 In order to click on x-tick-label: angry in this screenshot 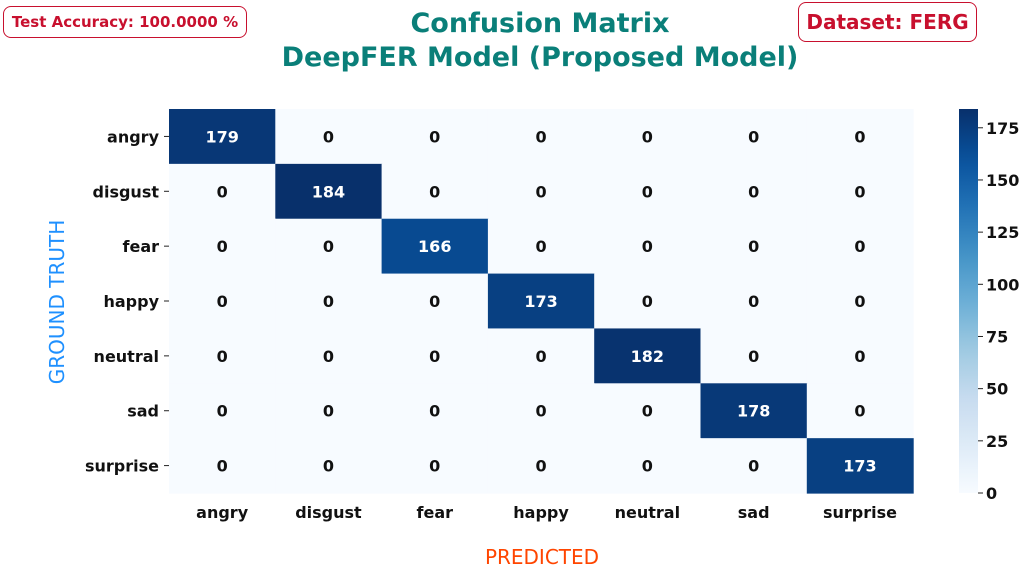, I will do `click(222, 512)`.